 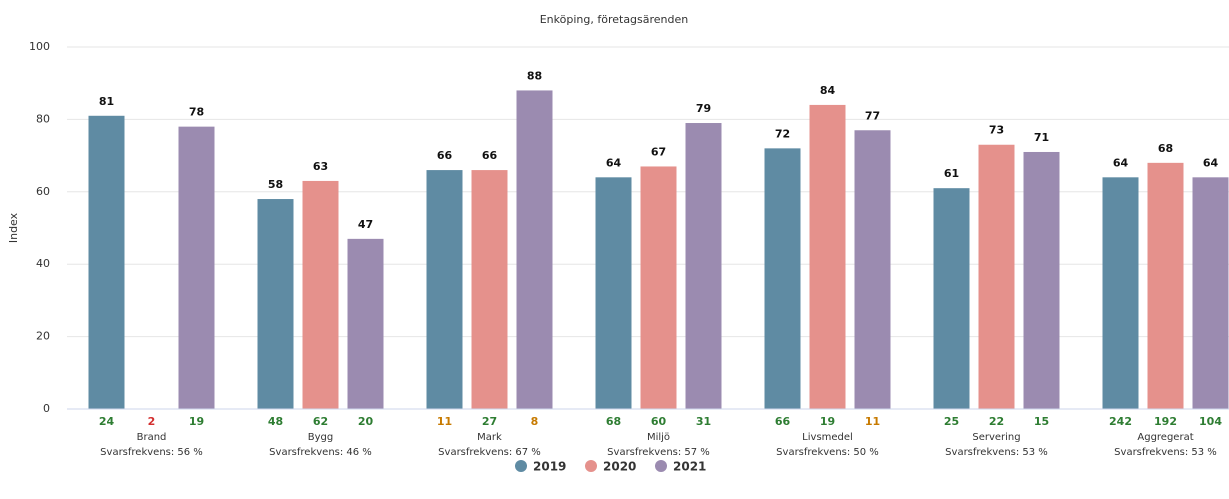 I want to click on count-label: 24, so click(x=107, y=421).